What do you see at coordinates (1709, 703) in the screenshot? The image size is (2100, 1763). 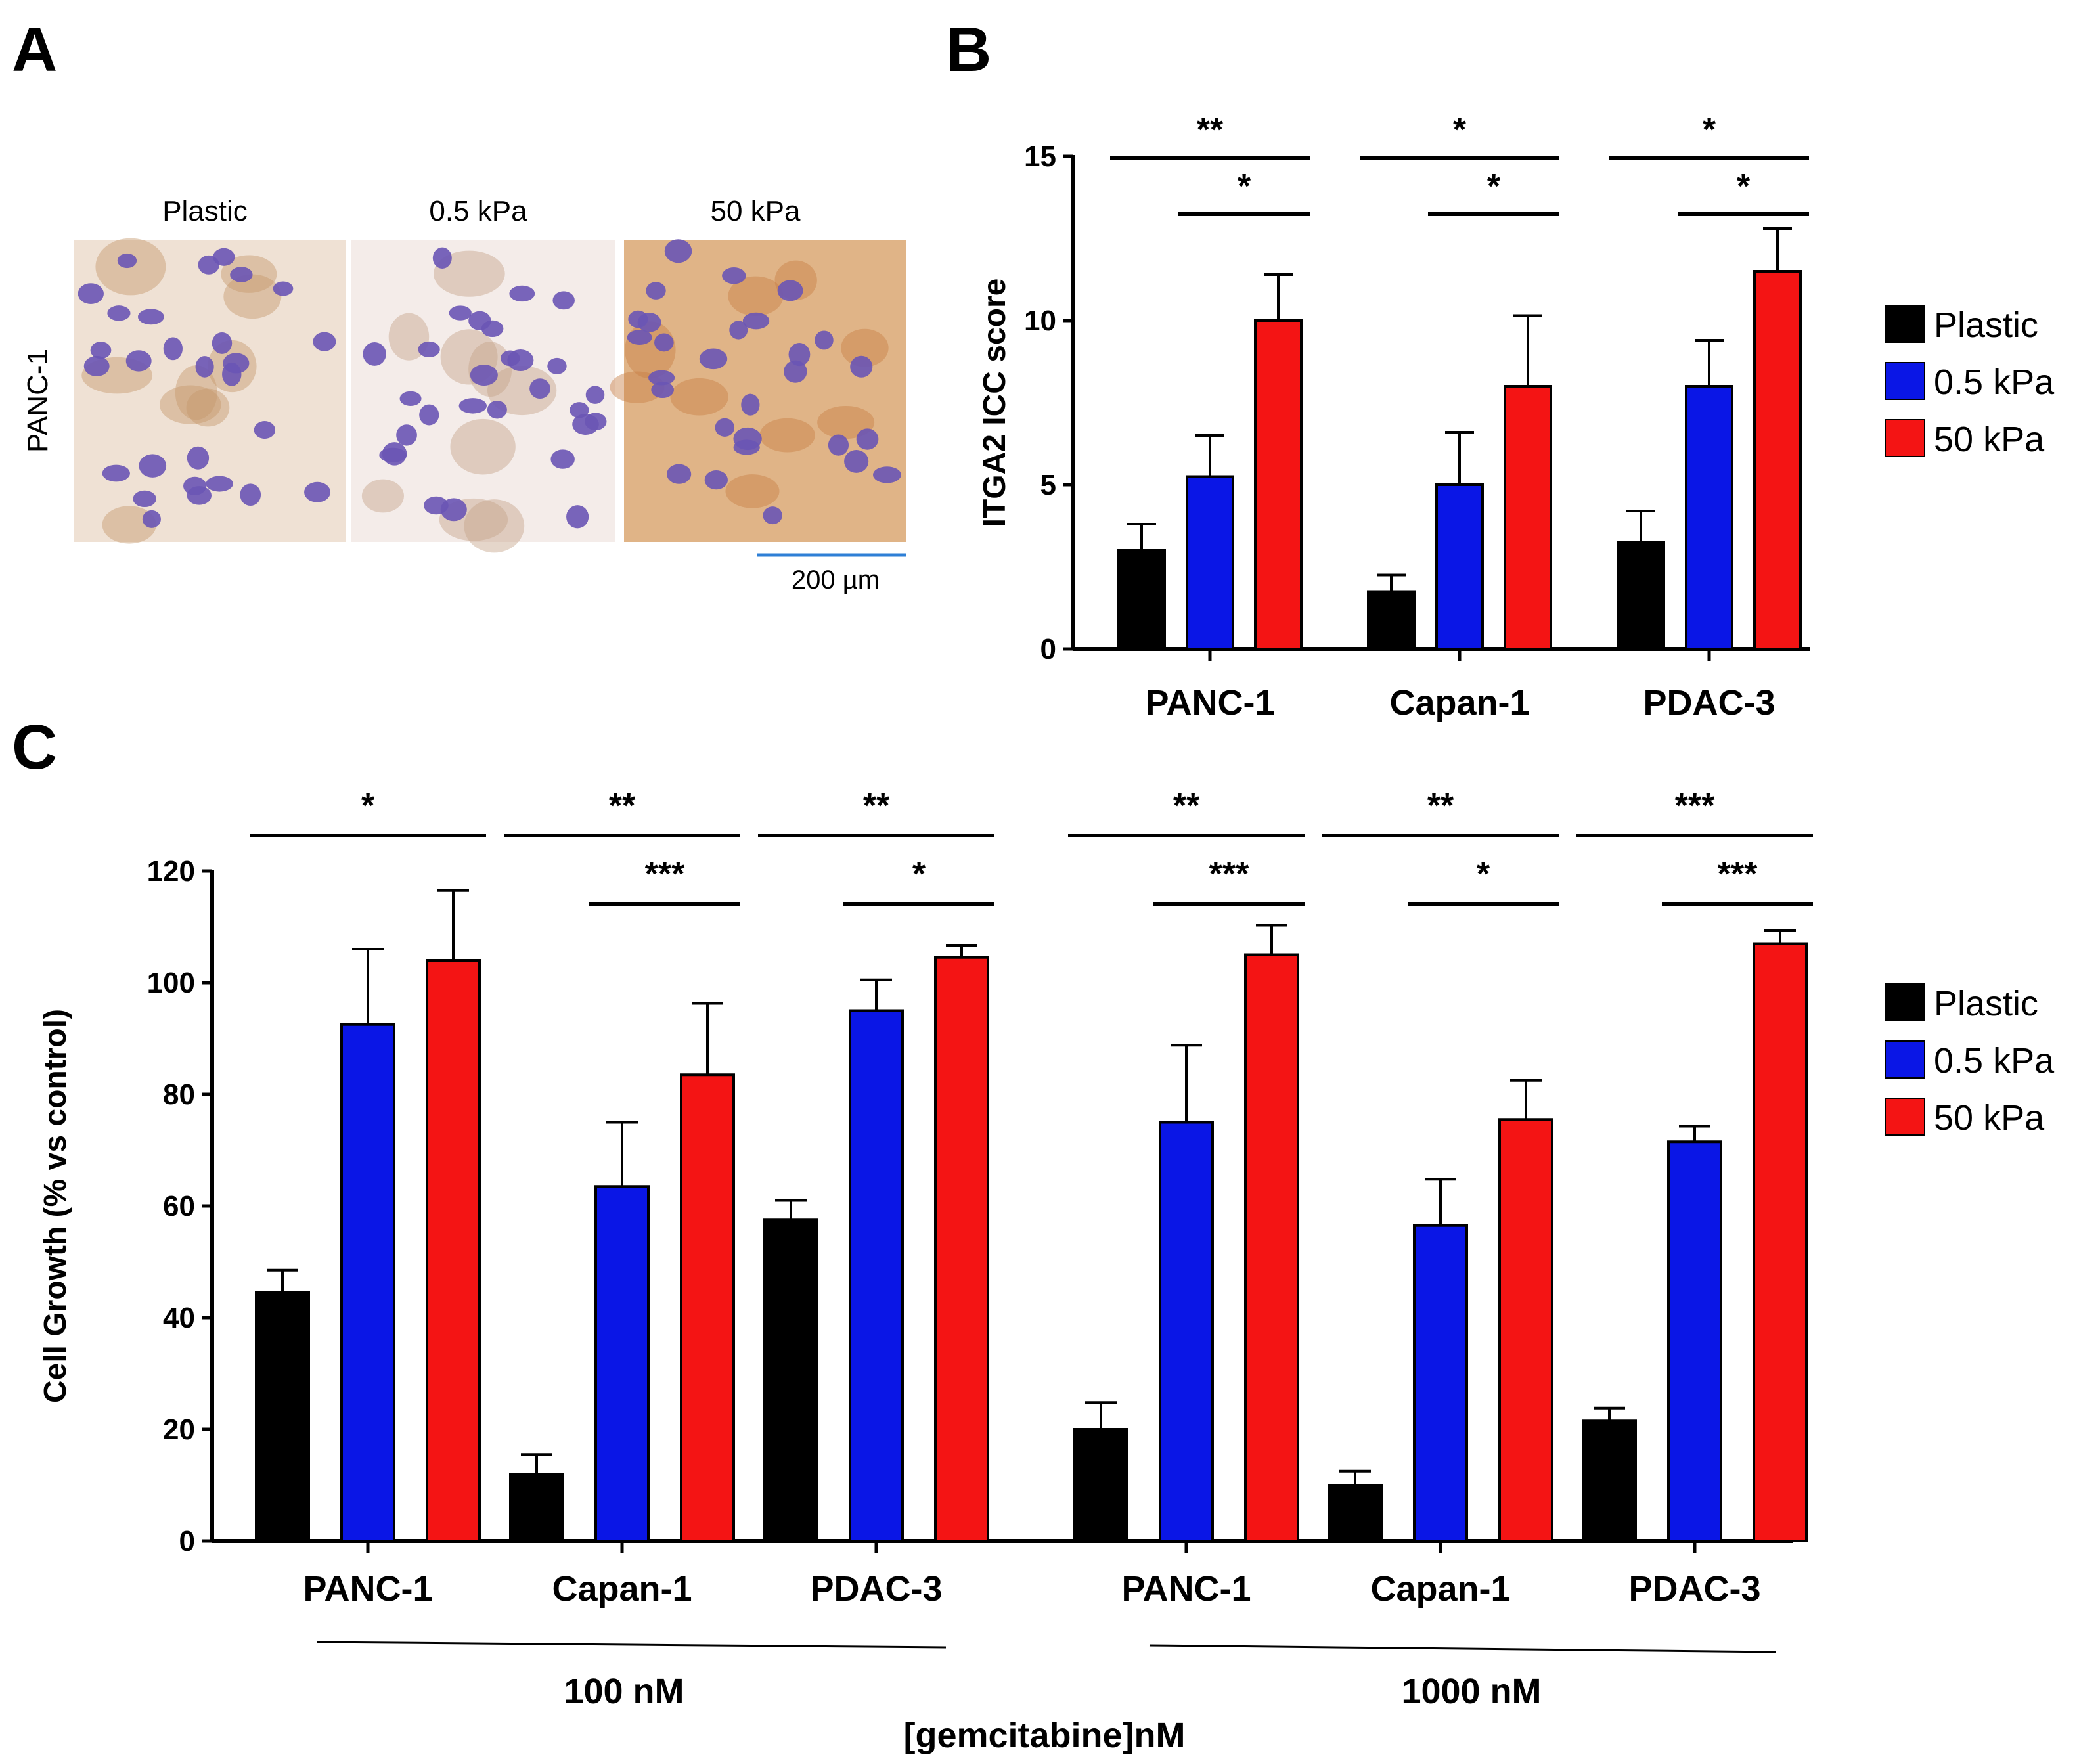 I see `category-label-pdac-3: PDAC-3` at bounding box center [1709, 703].